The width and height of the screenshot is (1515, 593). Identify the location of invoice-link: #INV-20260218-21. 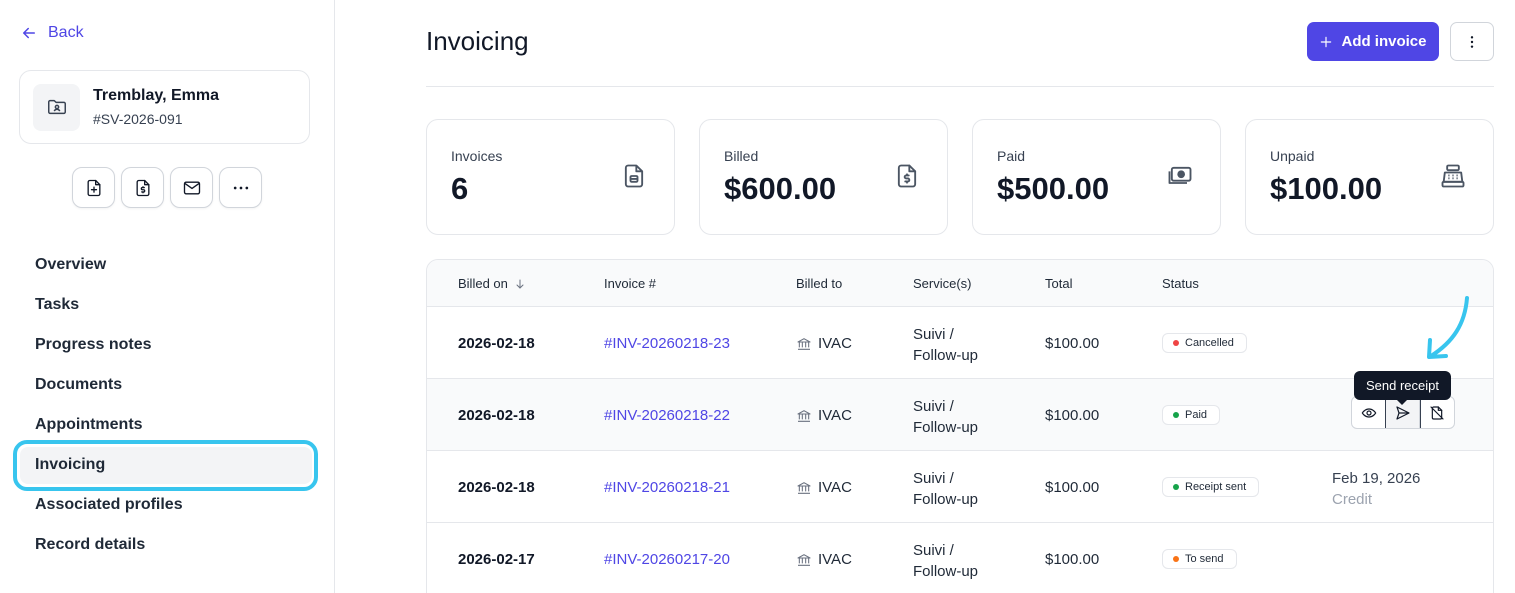
(667, 487).